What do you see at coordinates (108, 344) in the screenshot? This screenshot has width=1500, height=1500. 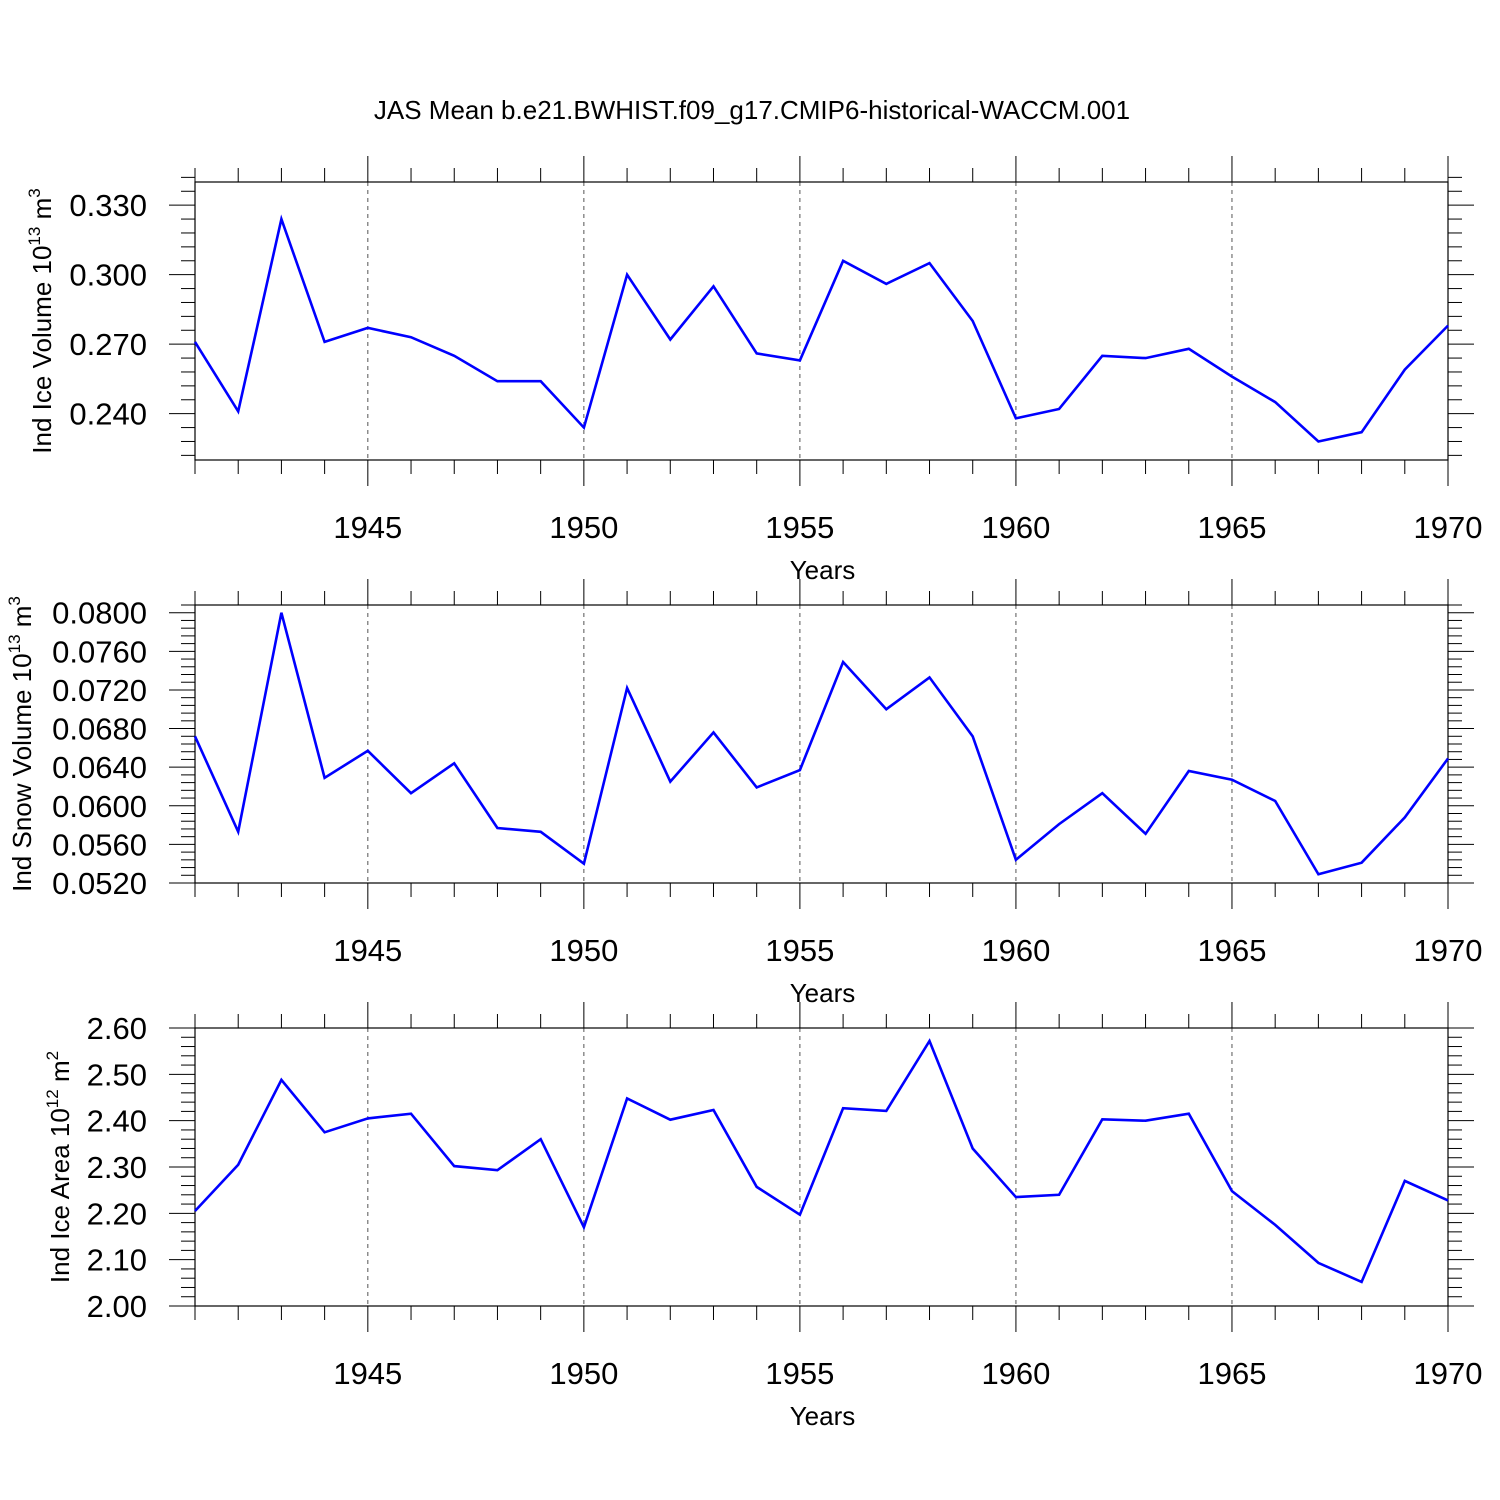 I see `y-tick-label: 0.270` at bounding box center [108, 344].